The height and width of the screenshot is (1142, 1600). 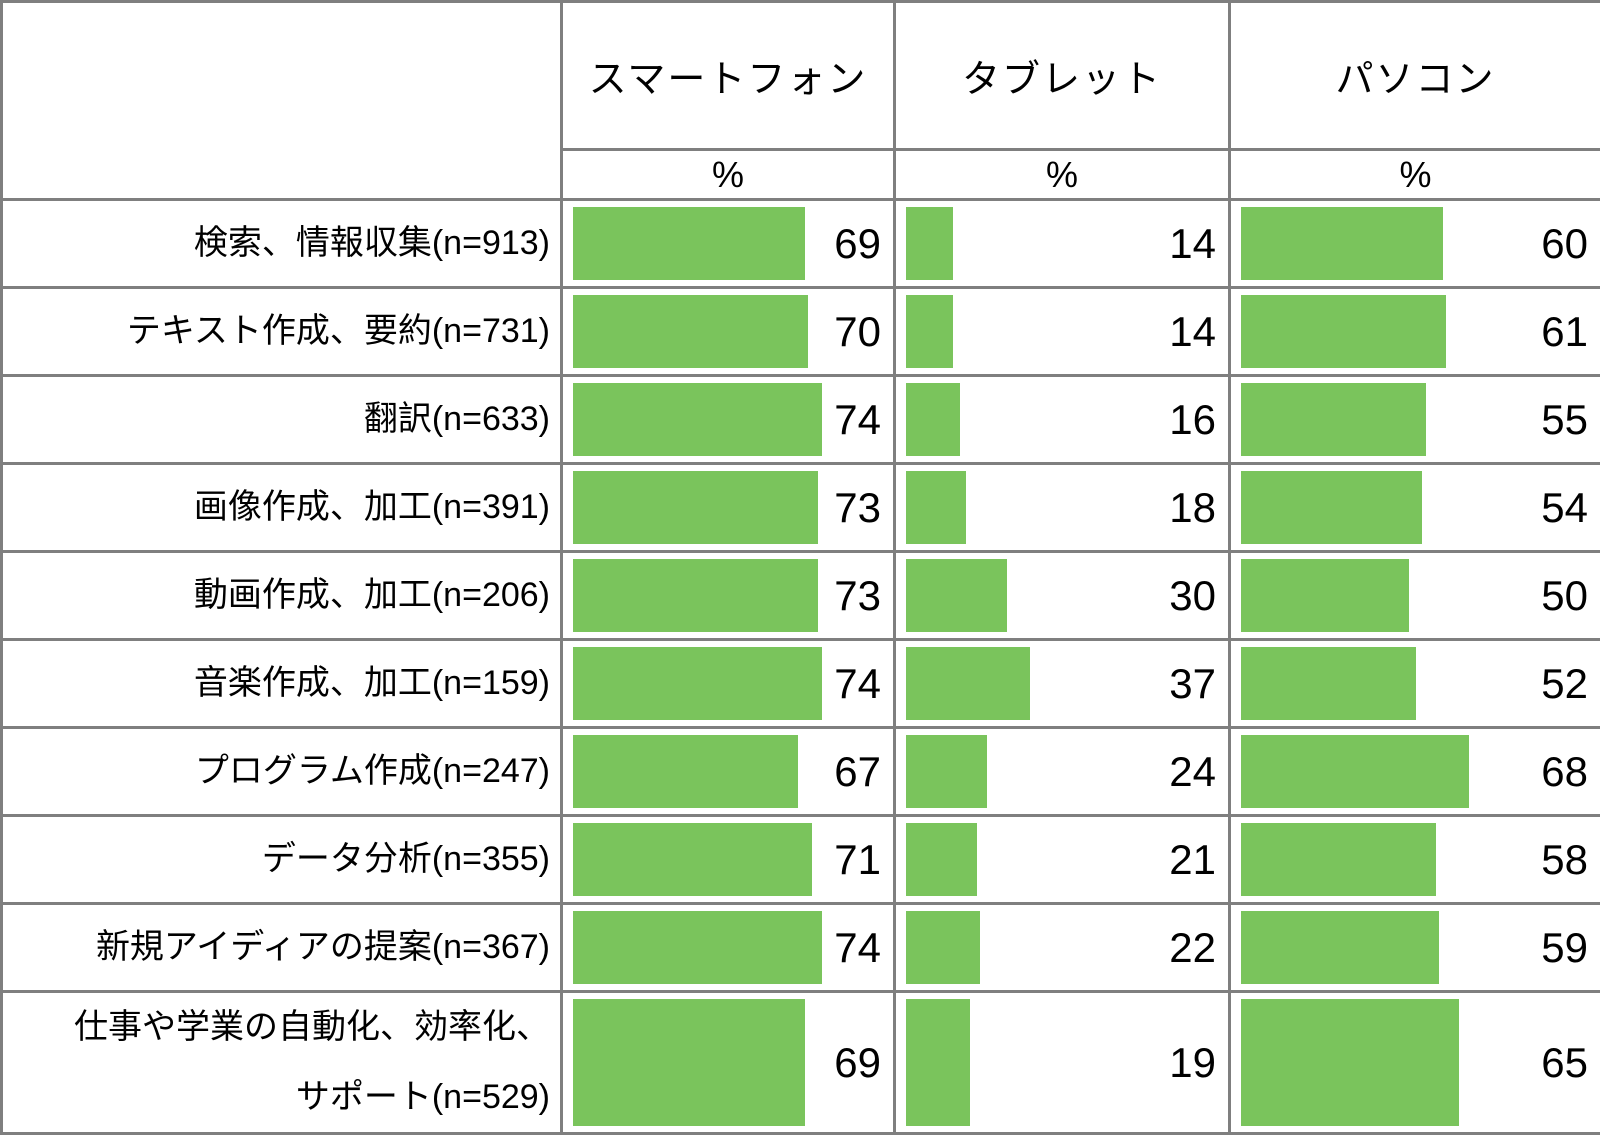 I want to click on table-row: 翻訳(n=633) 74 16 55, so click(x=800, y=419).